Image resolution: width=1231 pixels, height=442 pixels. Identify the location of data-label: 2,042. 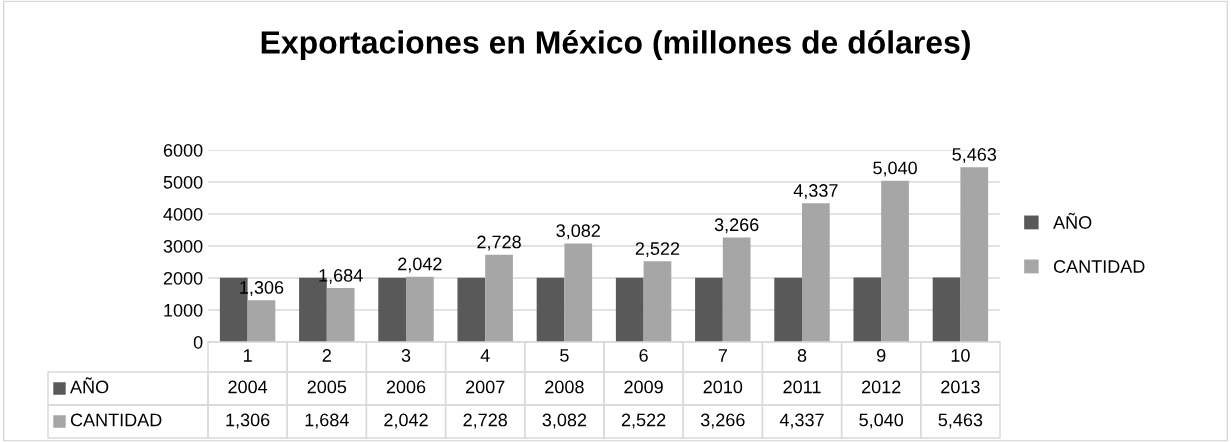
(406, 421).